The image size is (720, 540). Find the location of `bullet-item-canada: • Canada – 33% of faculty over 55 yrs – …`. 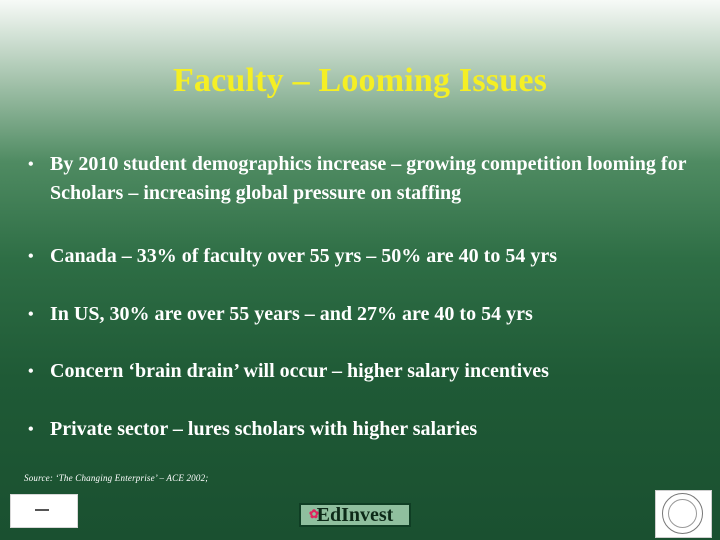

bullet-item-canada: • Canada – 33% of faculty over 55 yrs – … is located at coordinates (292, 256).